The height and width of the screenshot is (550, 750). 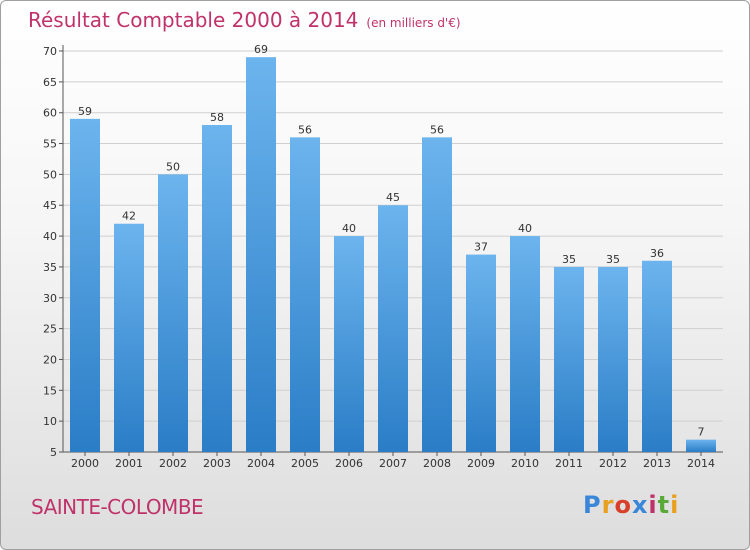 What do you see at coordinates (50, 390) in the screenshot?
I see `y-tick-label: 15` at bounding box center [50, 390].